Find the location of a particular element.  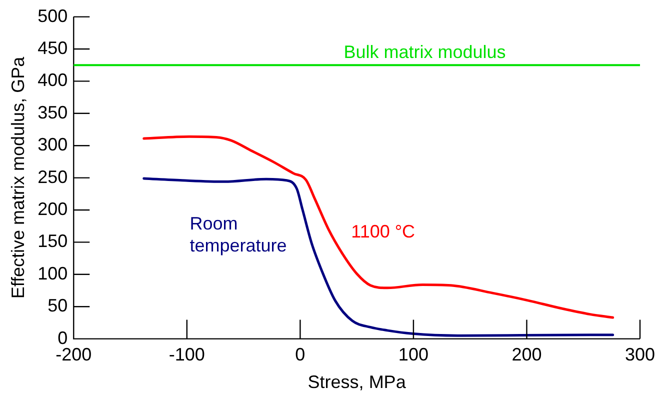

x-tick-label: 0 is located at coordinates (300, 354).